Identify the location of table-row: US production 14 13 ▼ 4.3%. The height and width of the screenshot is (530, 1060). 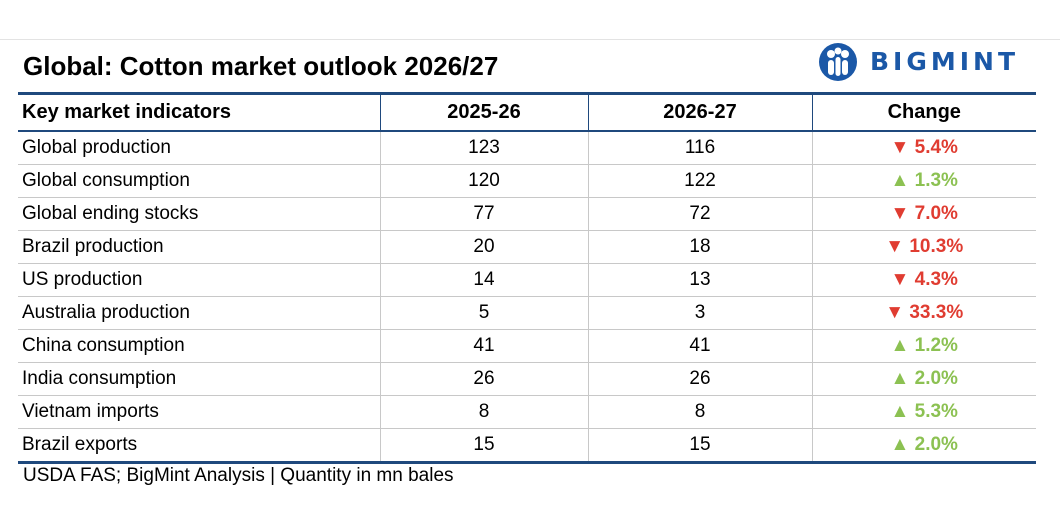
(527, 280).